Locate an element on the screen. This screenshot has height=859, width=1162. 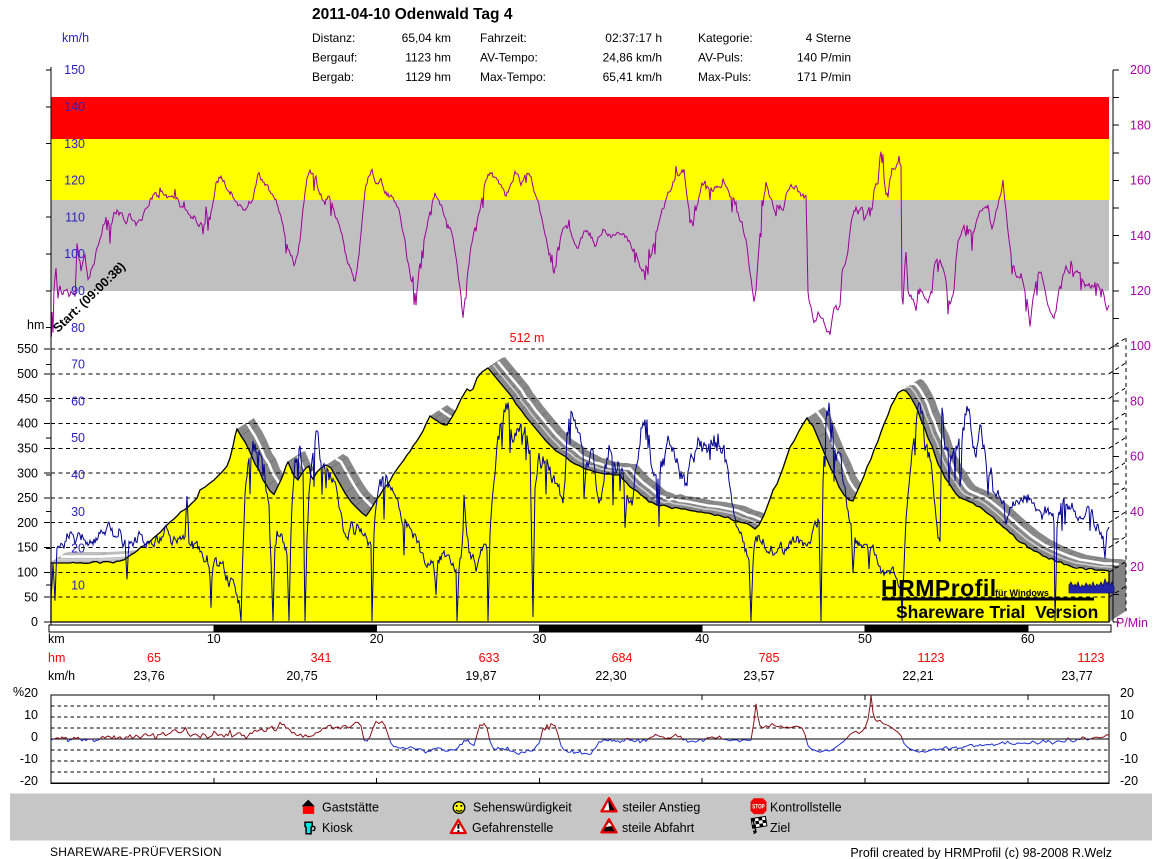
svg-text: Sehenswürdigkeit is located at coordinates (522, 808).